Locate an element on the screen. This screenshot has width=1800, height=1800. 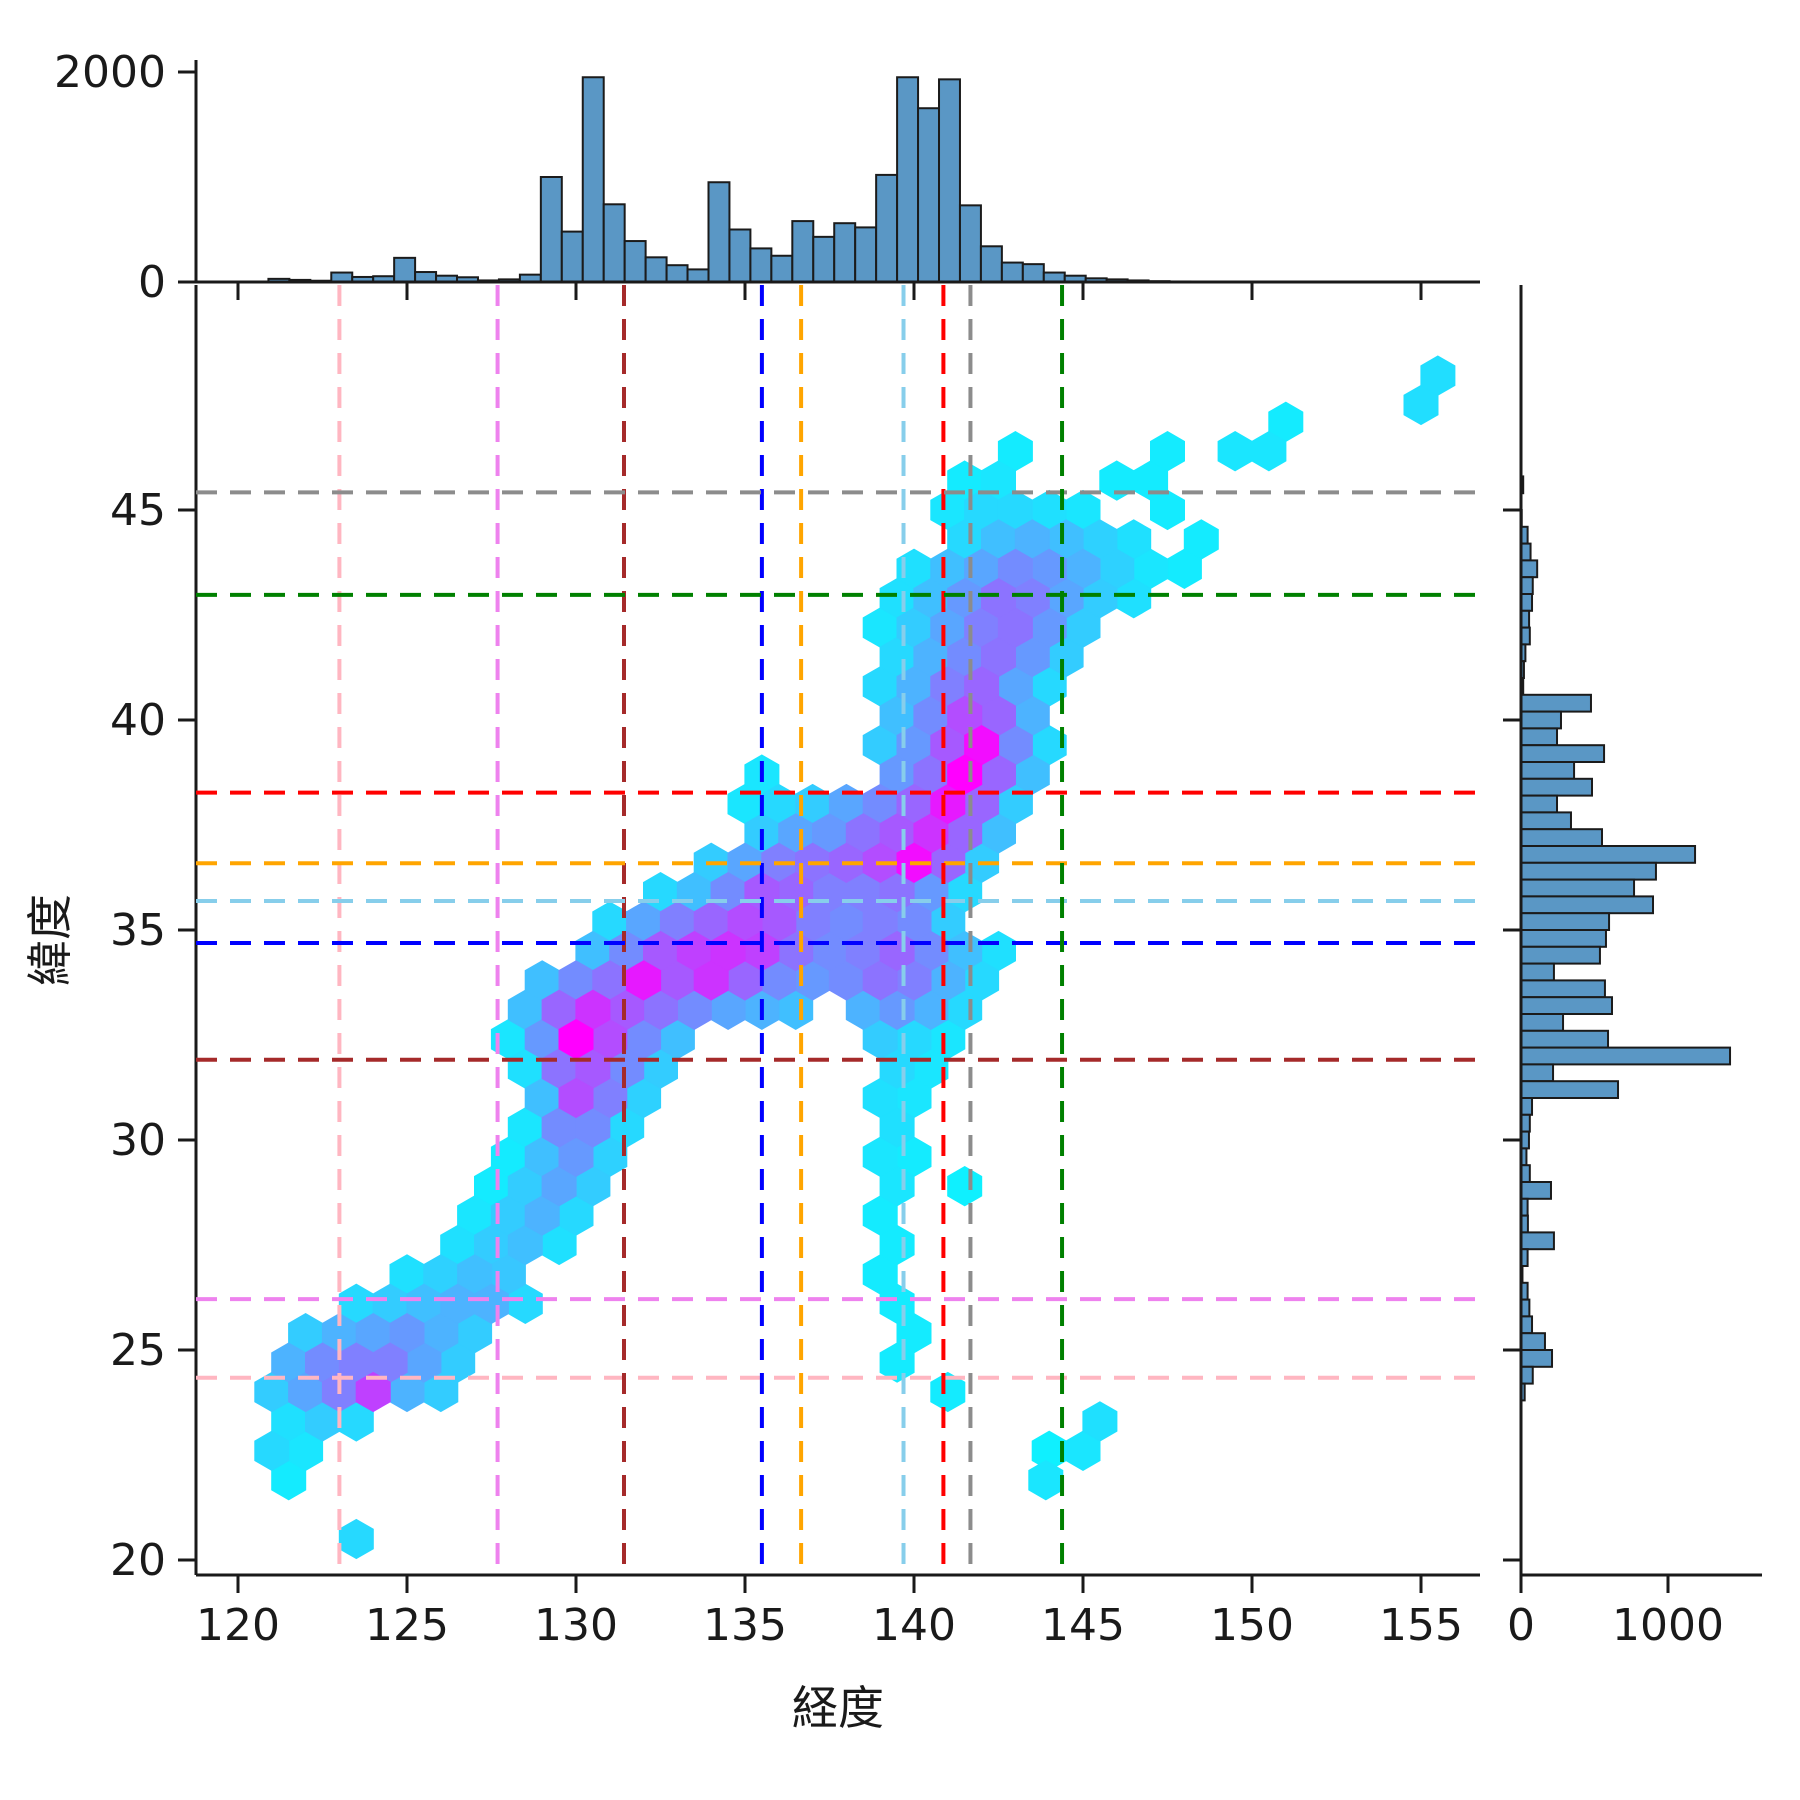
y-axis-title: 緯度 is located at coordinates (50, 940).